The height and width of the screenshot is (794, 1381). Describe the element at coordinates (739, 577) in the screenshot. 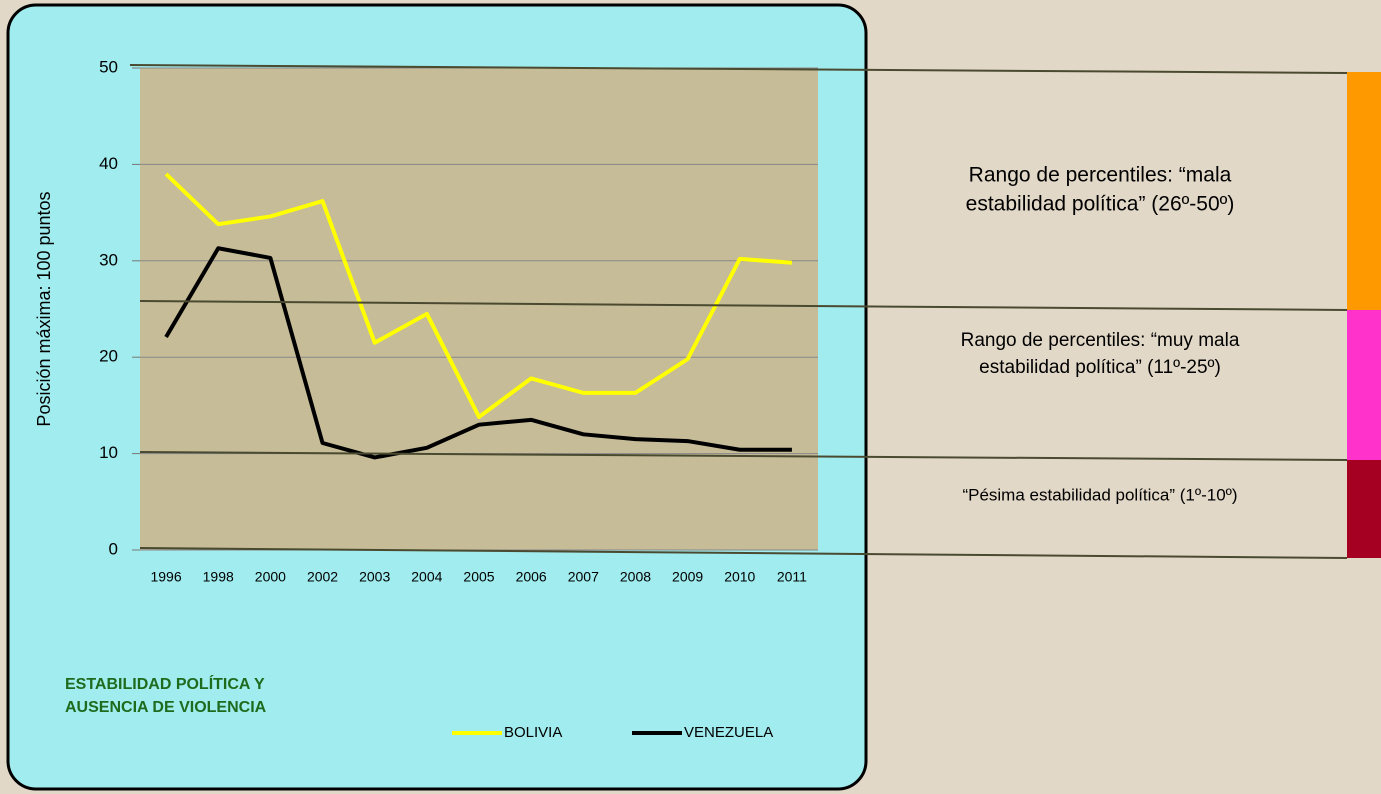

I see `x-tick-label: 2010` at that location.